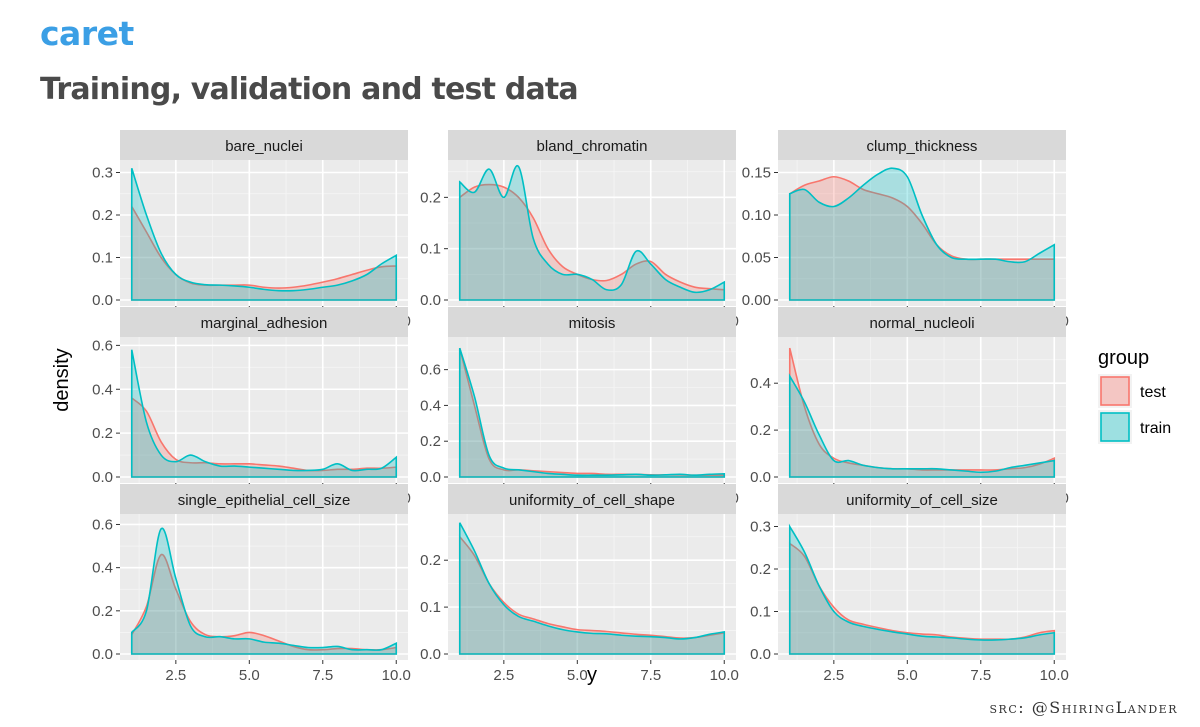 This screenshot has width=1200, height=727. What do you see at coordinates (1155, 428) in the screenshot?
I see `legend-label-train: train` at bounding box center [1155, 428].